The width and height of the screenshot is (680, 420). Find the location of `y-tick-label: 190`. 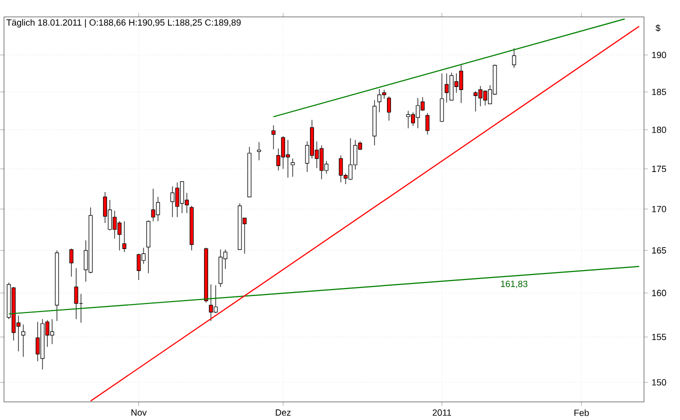

y-tick-label: 190 is located at coordinates (659, 55).